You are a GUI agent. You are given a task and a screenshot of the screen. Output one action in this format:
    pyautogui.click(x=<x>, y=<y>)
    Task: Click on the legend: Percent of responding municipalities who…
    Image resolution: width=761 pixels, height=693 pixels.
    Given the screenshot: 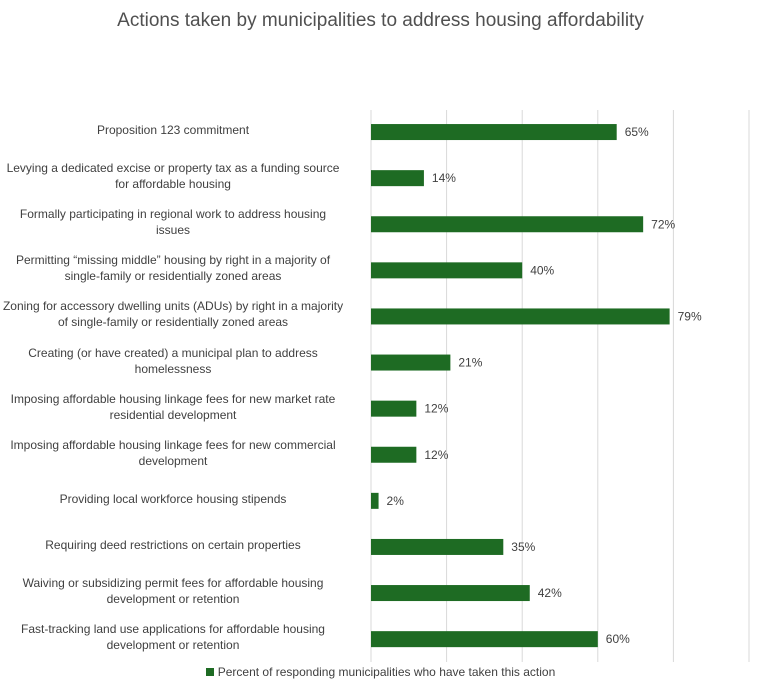 What is the action you would take?
    pyautogui.click(x=380, y=672)
    